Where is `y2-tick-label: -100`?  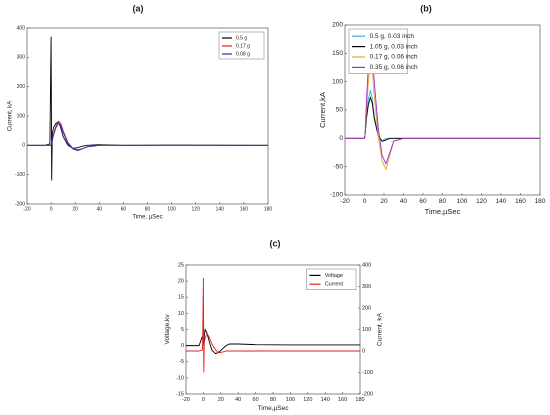 y2-tick-label: -100 is located at coordinates (367, 373).